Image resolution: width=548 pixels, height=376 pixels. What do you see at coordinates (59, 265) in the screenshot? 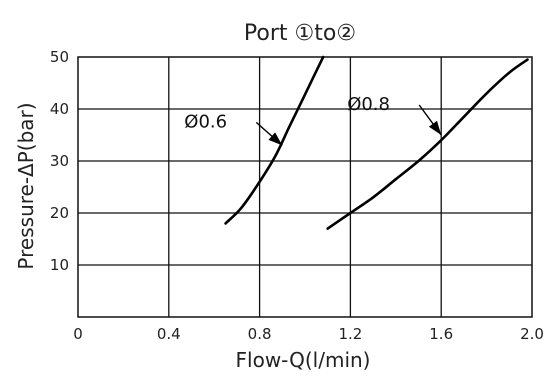
I see `y-tick-label: 10` at bounding box center [59, 265].